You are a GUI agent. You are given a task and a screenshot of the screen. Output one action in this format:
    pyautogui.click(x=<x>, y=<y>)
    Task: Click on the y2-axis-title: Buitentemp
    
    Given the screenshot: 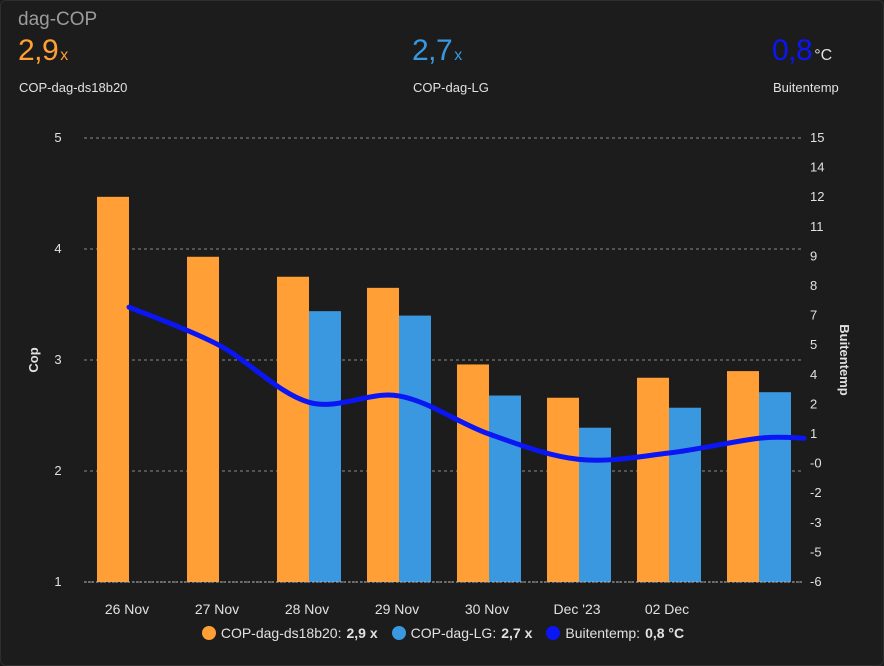 What is the action you would take?
    pyautogui.click(x=844, y=360)
    